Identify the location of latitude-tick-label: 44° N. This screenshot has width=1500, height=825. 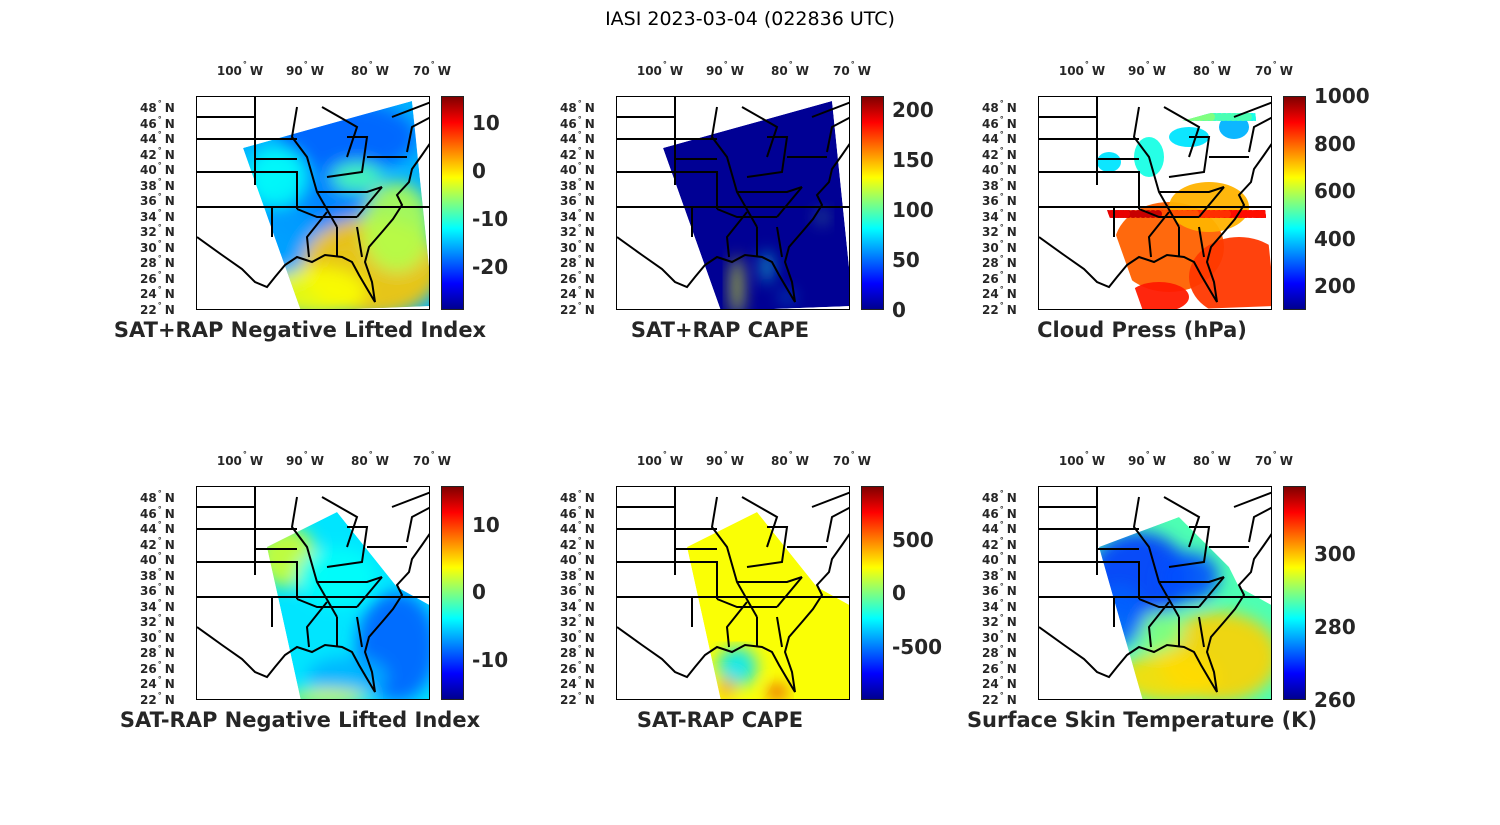
(577, 138).